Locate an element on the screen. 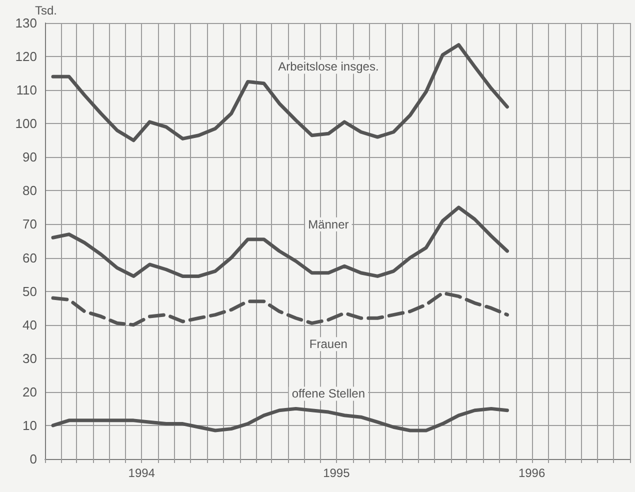 The height and width of the screenshot is (492, 635). y-tick-label: 110 is located at coordinates (26, 90).